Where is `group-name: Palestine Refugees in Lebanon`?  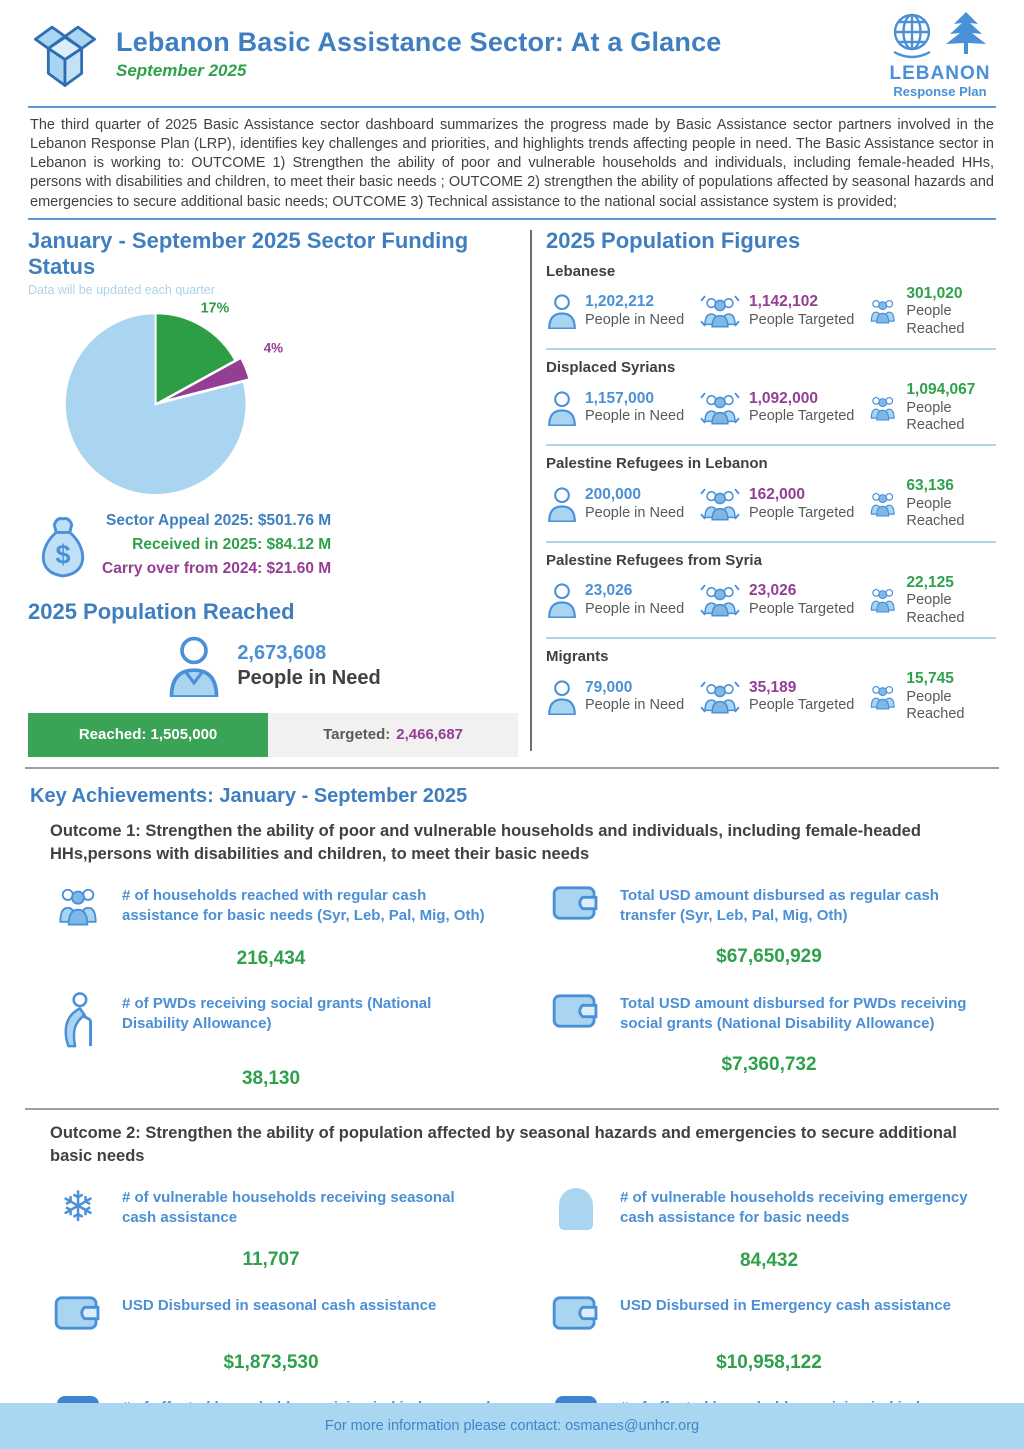 group-name: Palestine Refugees in Lebanon is located at coordinates (657, 464).